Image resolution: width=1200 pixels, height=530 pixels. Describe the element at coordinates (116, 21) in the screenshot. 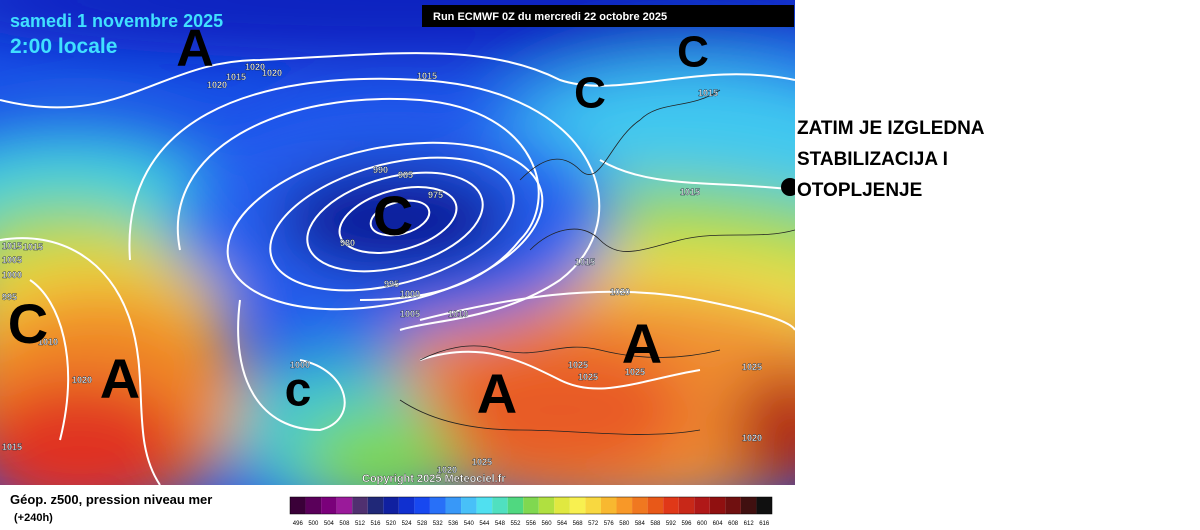

I see `valid-date: samedi 1 novembre 2025` at that location.